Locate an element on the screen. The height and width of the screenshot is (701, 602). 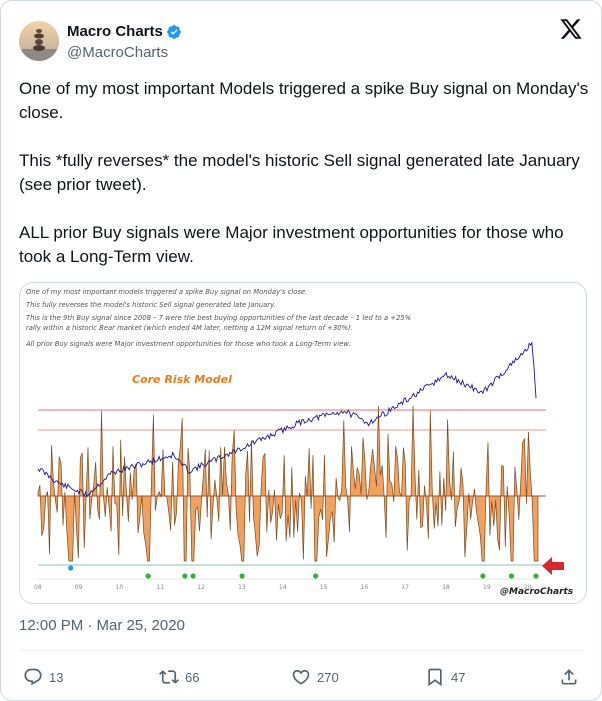
x-logo-icon is located at coordinates (571, 29).